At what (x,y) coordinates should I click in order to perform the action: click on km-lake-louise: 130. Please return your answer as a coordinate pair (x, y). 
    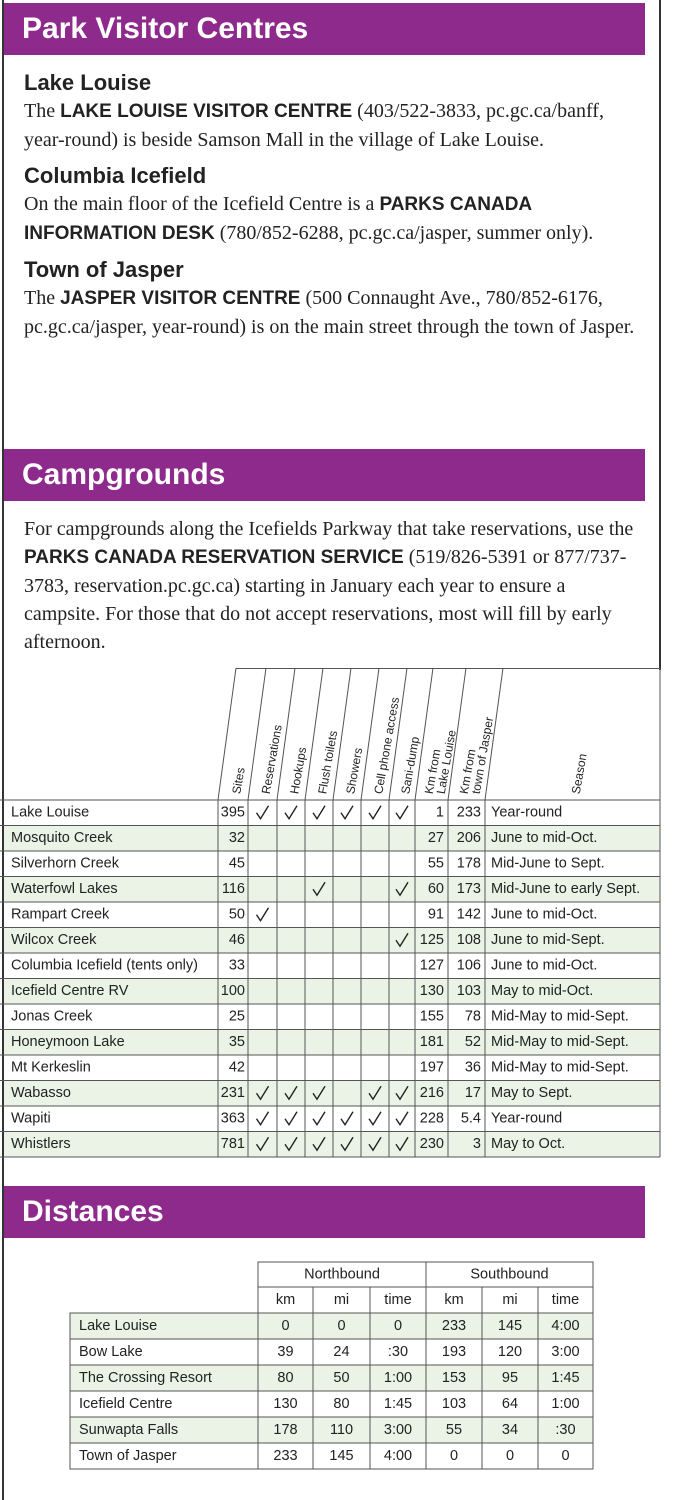
    Looking at the image, I should click on (432, 991).